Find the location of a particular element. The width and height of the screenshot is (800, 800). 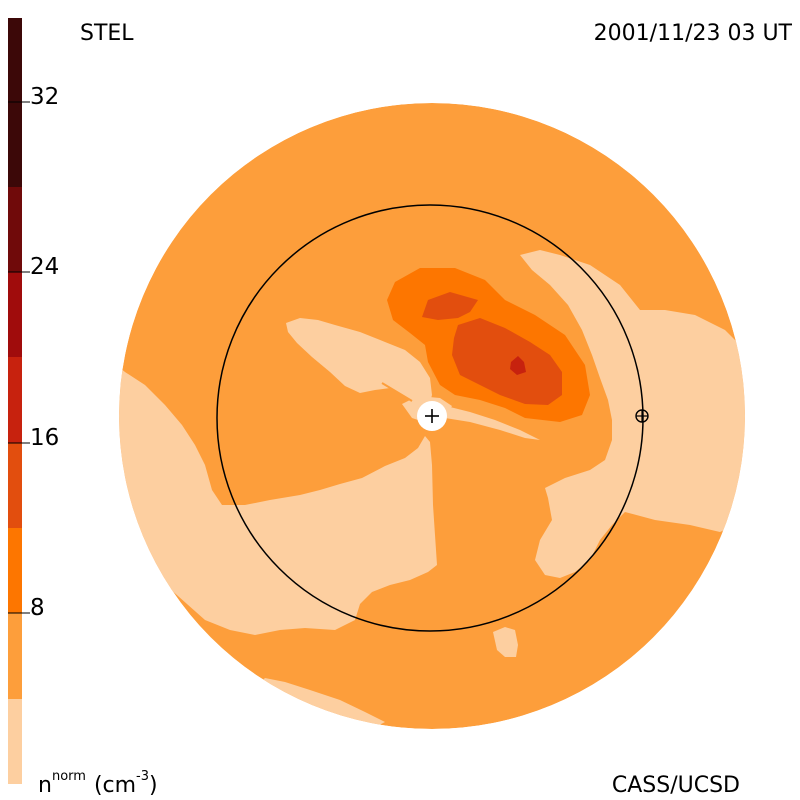

instrument-label: STEL is located at coordinates (107, 33).